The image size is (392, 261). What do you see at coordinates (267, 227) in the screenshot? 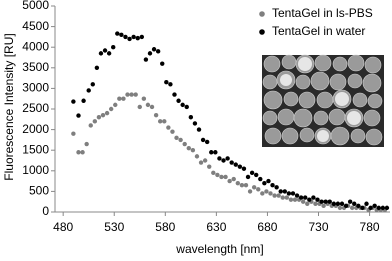
I see `x-tick-label: 680` at bounding box center [267, 227].